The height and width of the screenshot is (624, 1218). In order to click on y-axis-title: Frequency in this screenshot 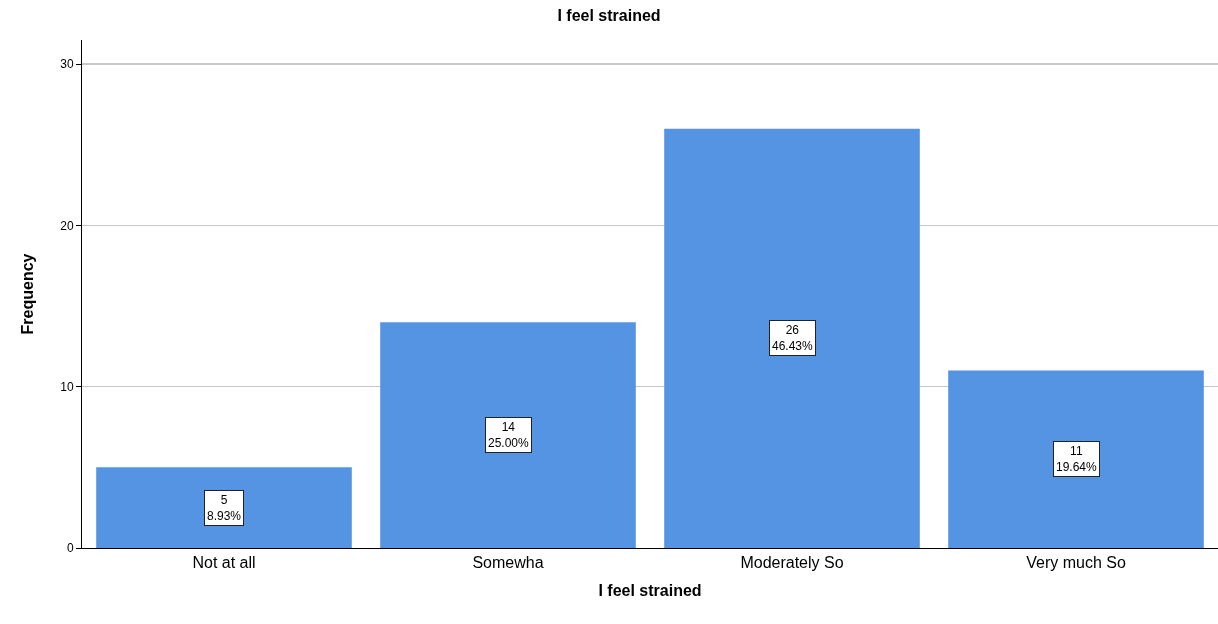, I will do `click(28, 294)`.